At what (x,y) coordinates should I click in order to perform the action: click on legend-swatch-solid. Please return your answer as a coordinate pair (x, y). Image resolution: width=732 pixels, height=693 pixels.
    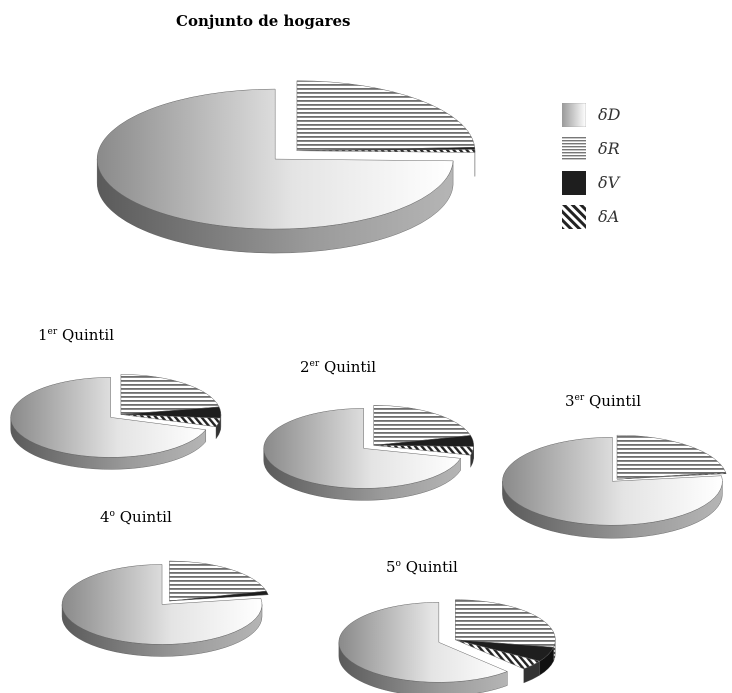
    Looking at the image, I should click on (574, 183).